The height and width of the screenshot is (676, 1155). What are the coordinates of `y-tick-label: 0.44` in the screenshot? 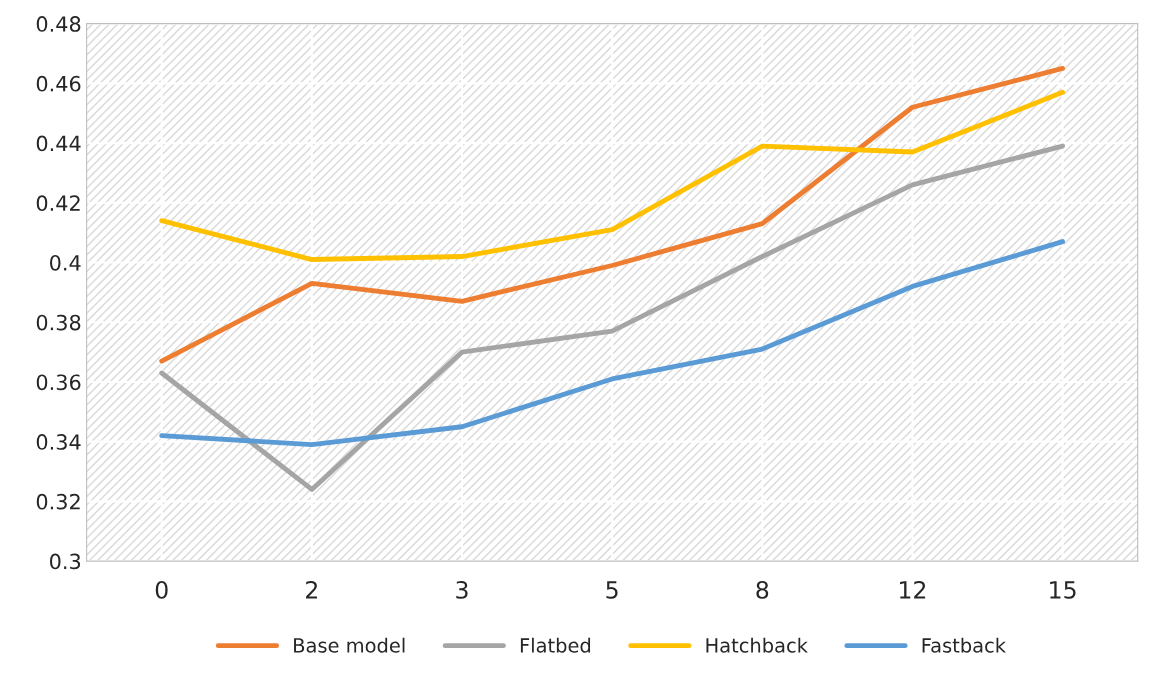 It's located at (58, 143).